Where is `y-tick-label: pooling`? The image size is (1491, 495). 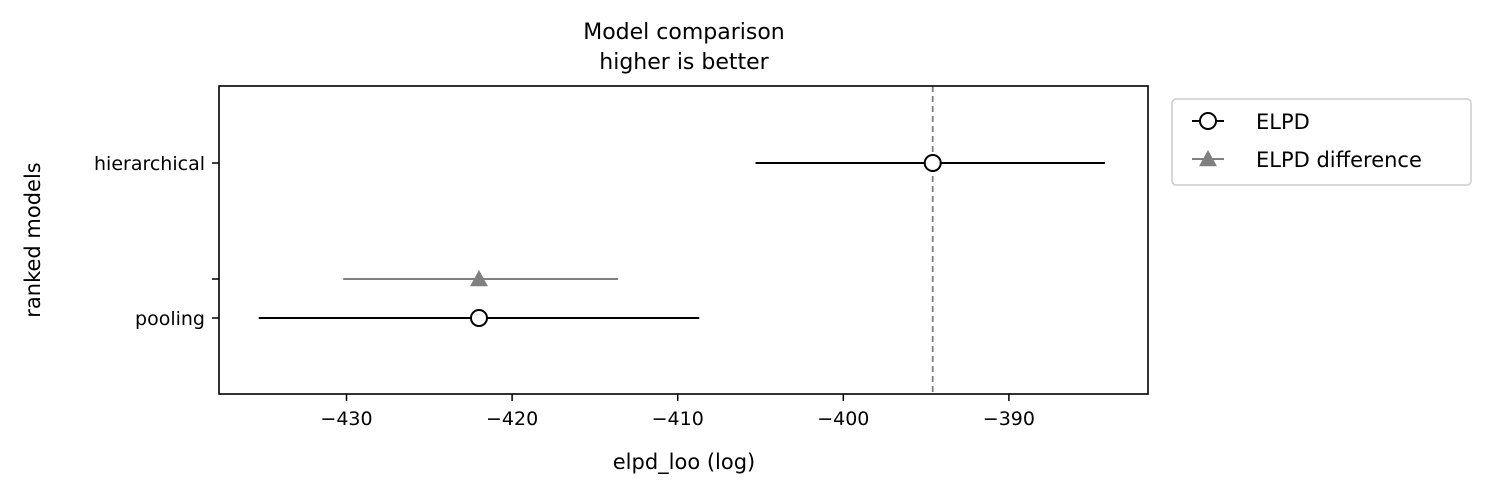 y-tick-label: pooling is located at coordinates (170, 319).